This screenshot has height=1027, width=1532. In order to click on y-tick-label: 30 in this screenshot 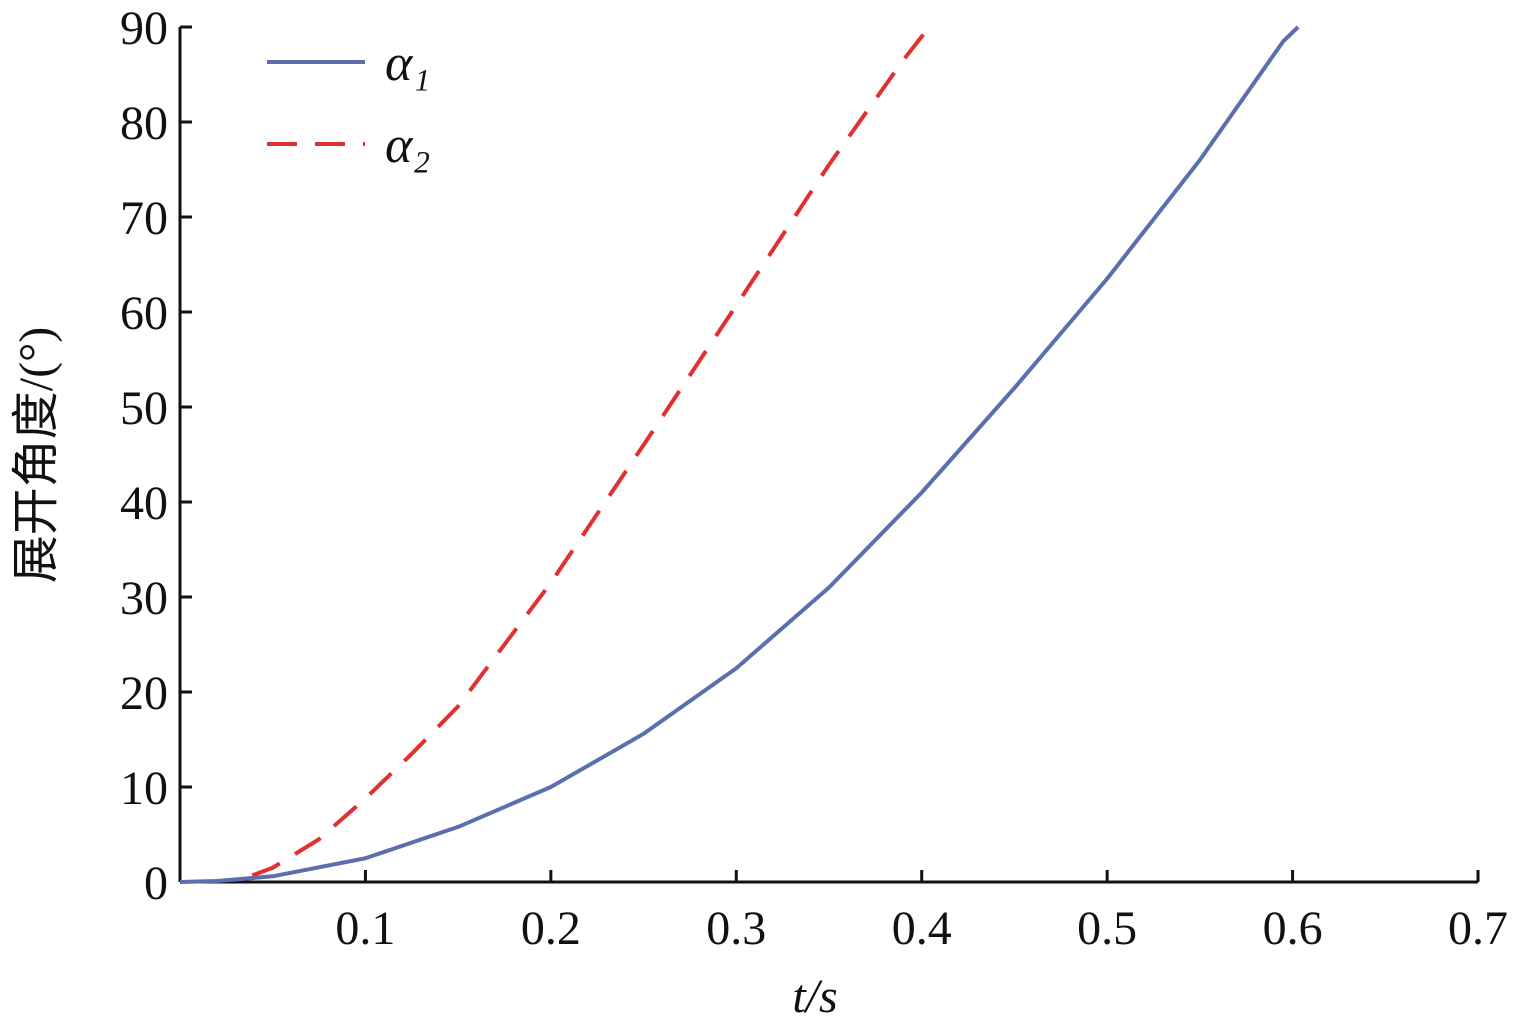, I will do `click(144, 598)`.